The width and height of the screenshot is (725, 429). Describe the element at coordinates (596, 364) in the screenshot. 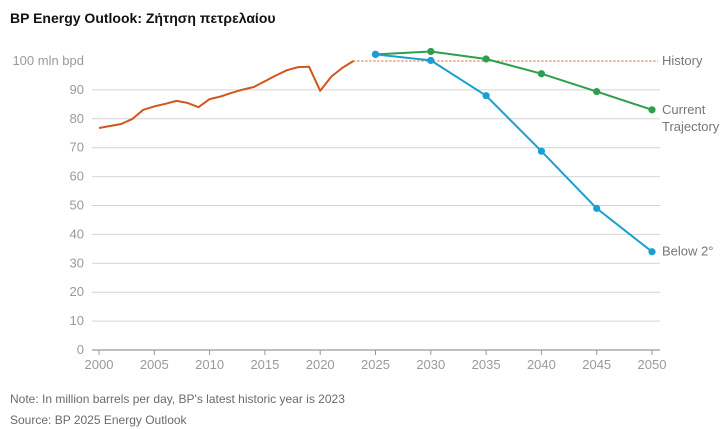

I see `x-tick-label-2045: 2045` at that location.